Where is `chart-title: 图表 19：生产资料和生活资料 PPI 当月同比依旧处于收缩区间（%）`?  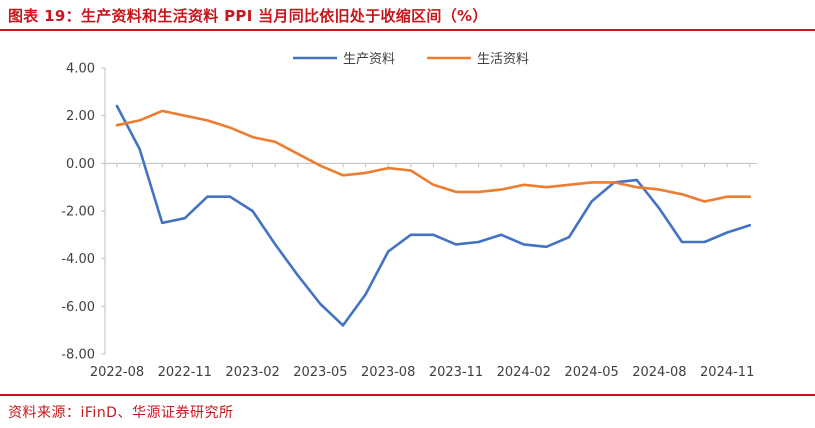
chart-title: 图表 19：生产资料和生活资料 PPI 当月同比依旧处于收缩区间（%） is located at coordinates (248, 16).